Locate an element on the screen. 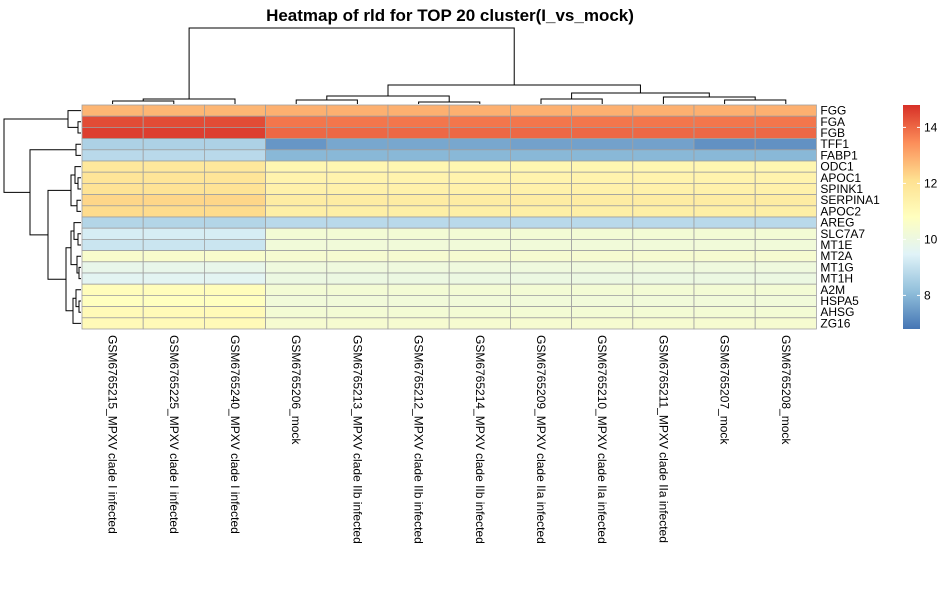 The width and height of the screenshot is (947, 589). row-dendrogram is located at coordinates (42, 217).